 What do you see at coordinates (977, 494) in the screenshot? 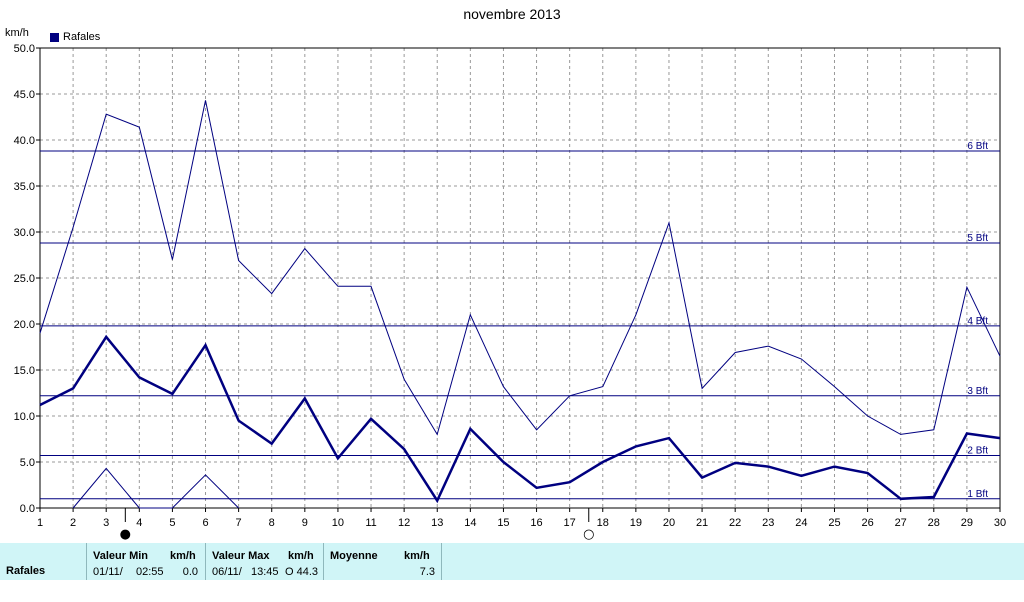
I see `beaufort-label: 1 Bft` at bounding box center [977, 494].